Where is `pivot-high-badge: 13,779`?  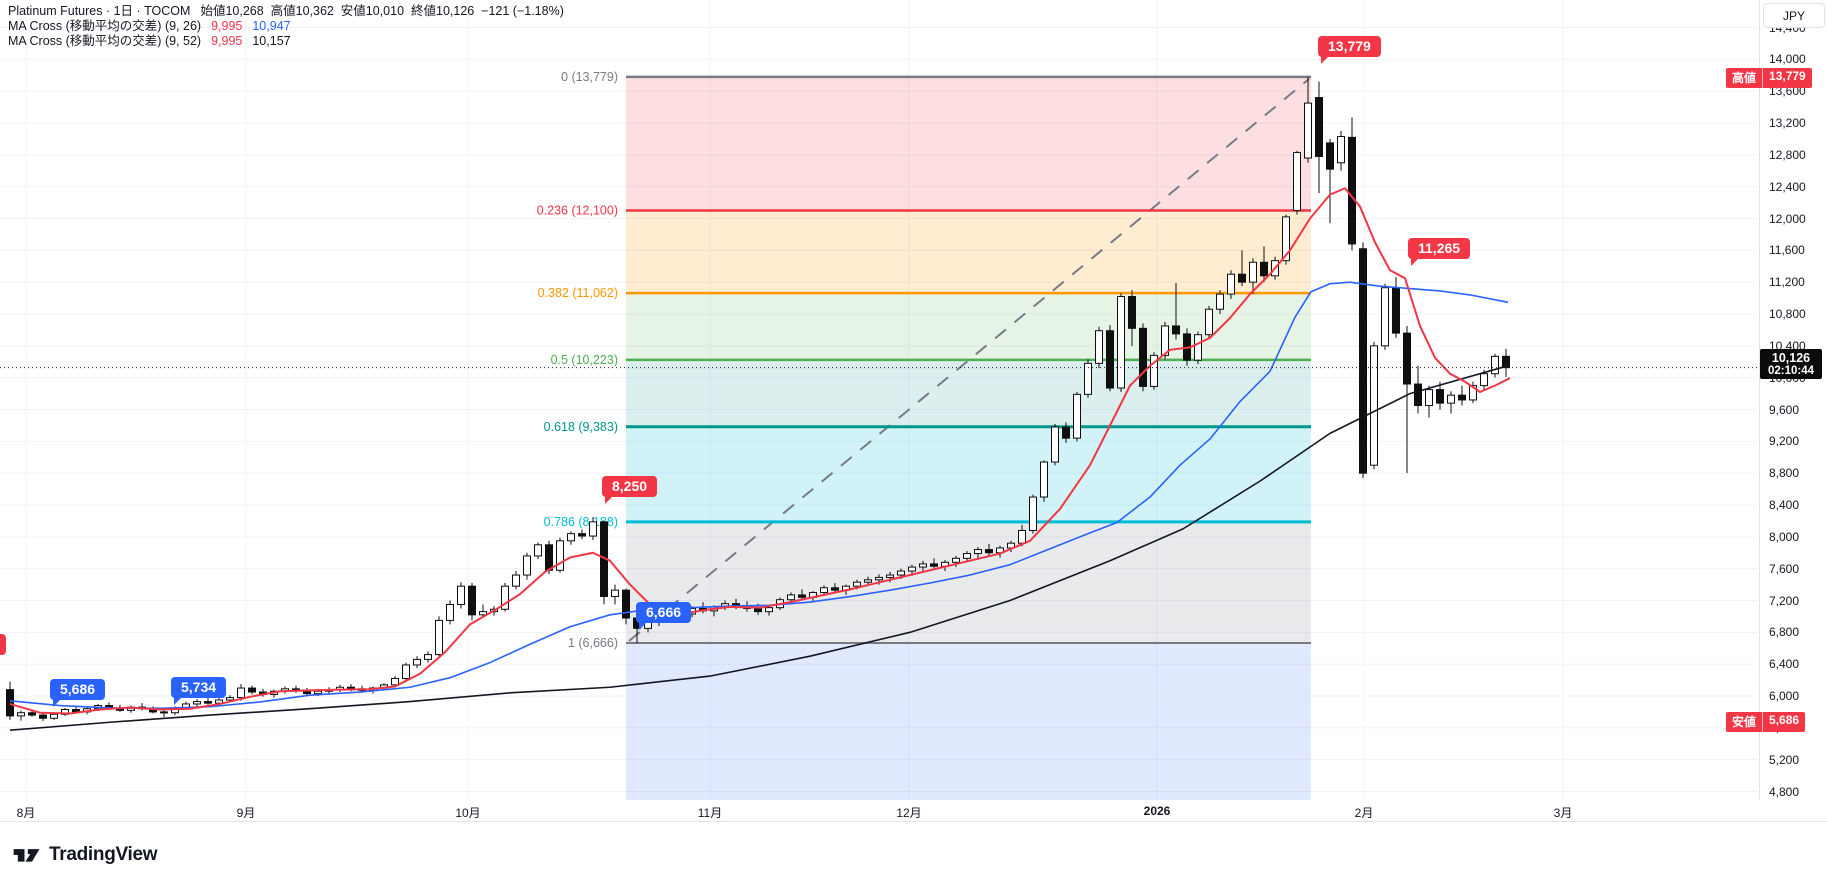
pivot-high-badge: 13,779 is located at coordinates (1349, 50).